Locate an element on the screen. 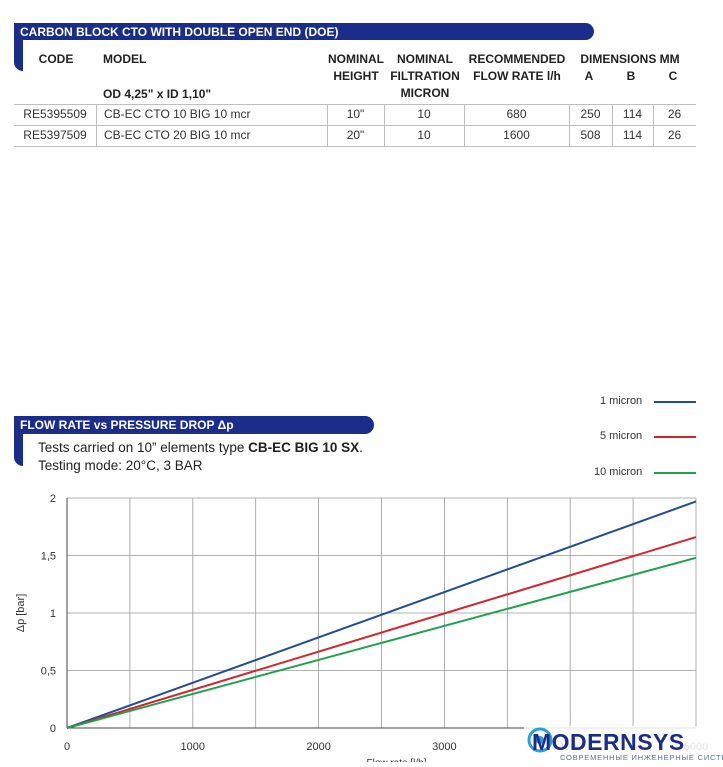 This screenshot has height=767, width=723. y-axis-label: Δp [bar] is located at coordinates (21, 613).